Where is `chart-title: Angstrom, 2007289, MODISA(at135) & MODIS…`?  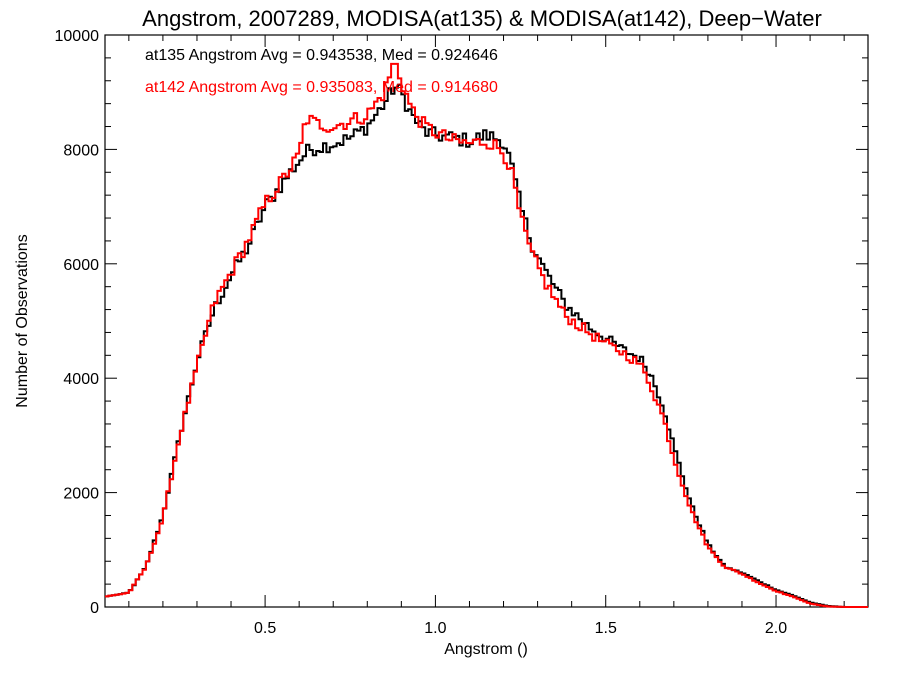
chart-title: Angstrom, 2007289, MODISA(at135) & MODIS… is located at coordinates (482, 18).